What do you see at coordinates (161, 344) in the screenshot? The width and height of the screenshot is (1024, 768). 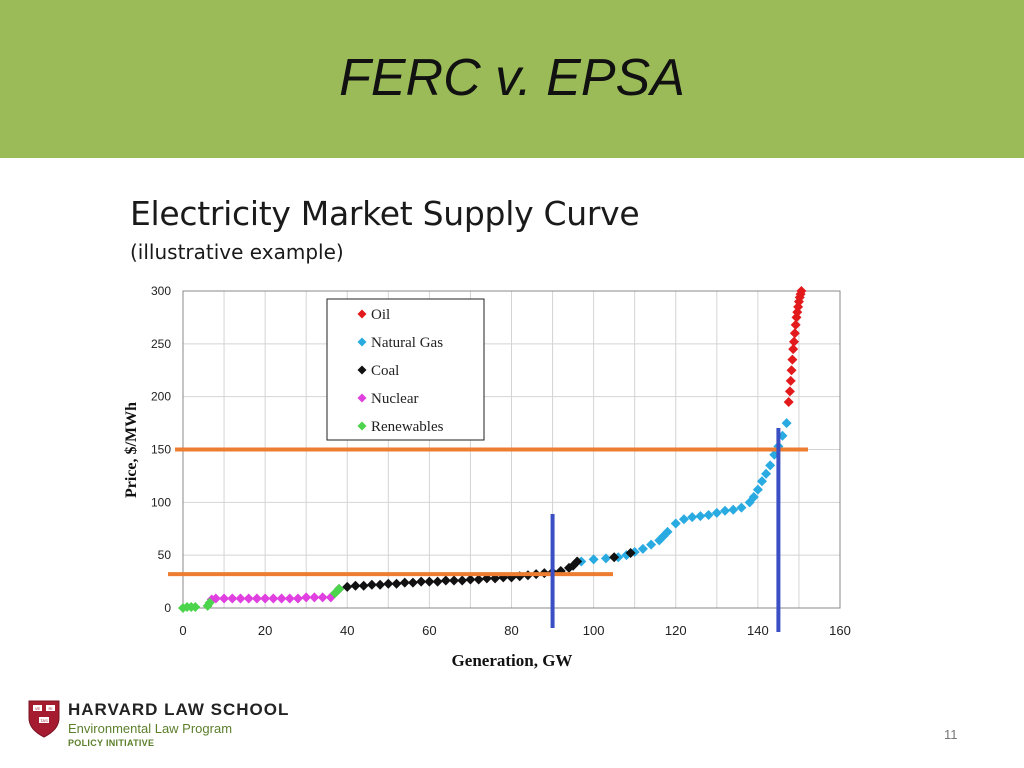 I see `y-tick-label: 250` at bounding box center [161, 344].